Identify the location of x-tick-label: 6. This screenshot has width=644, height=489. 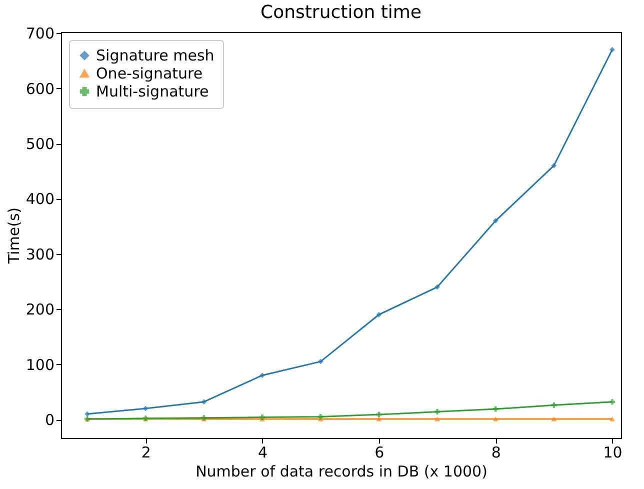
(379, 453).